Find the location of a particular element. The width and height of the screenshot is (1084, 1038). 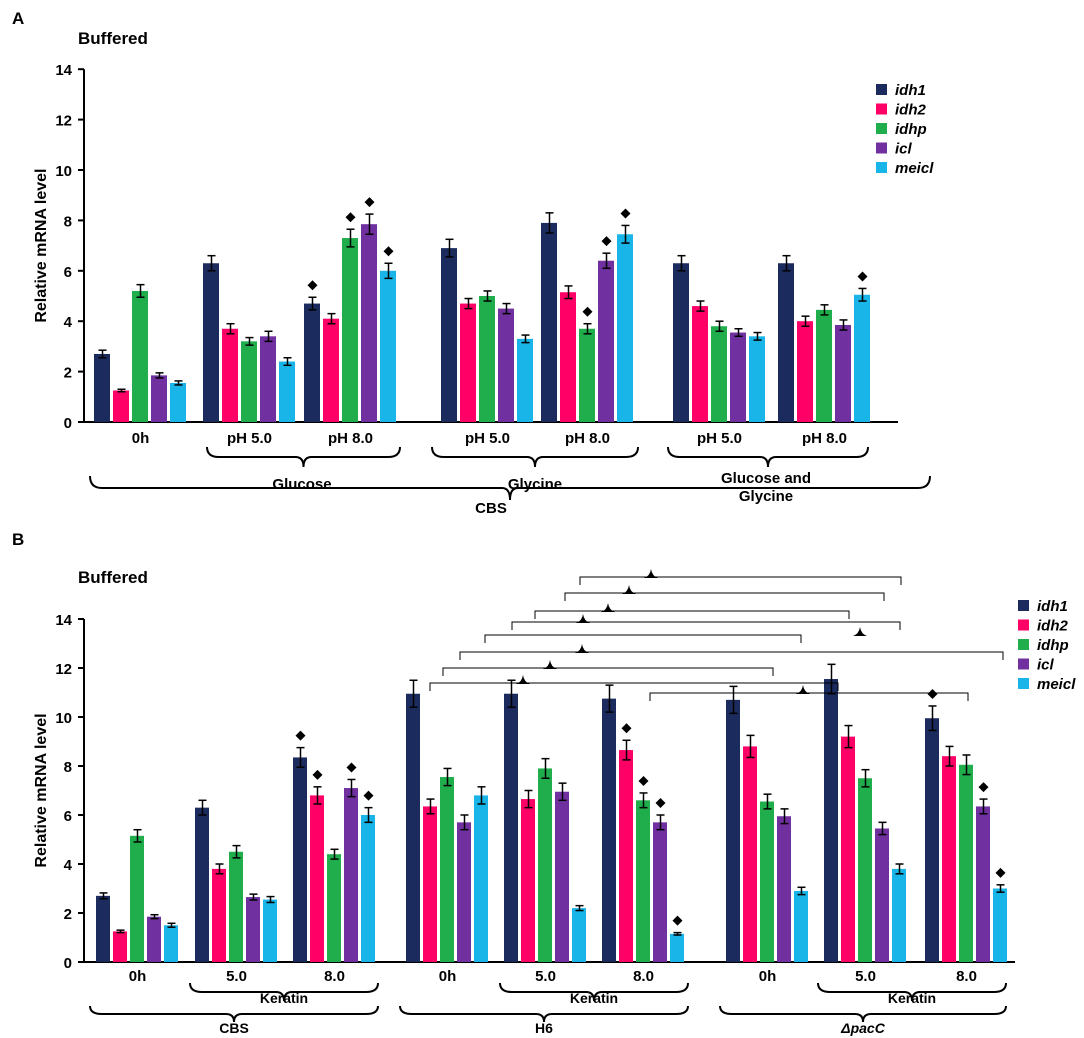

legend-swatch-icl is located at coordinates (881, 148).